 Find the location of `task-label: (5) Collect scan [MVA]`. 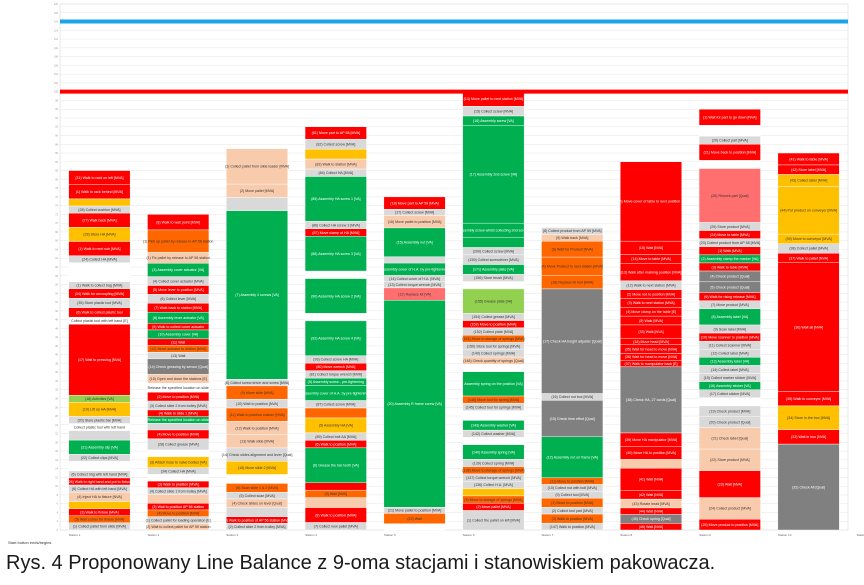

task-label: (5) Collect scan [MVA] is located at coordinates (256, 496).